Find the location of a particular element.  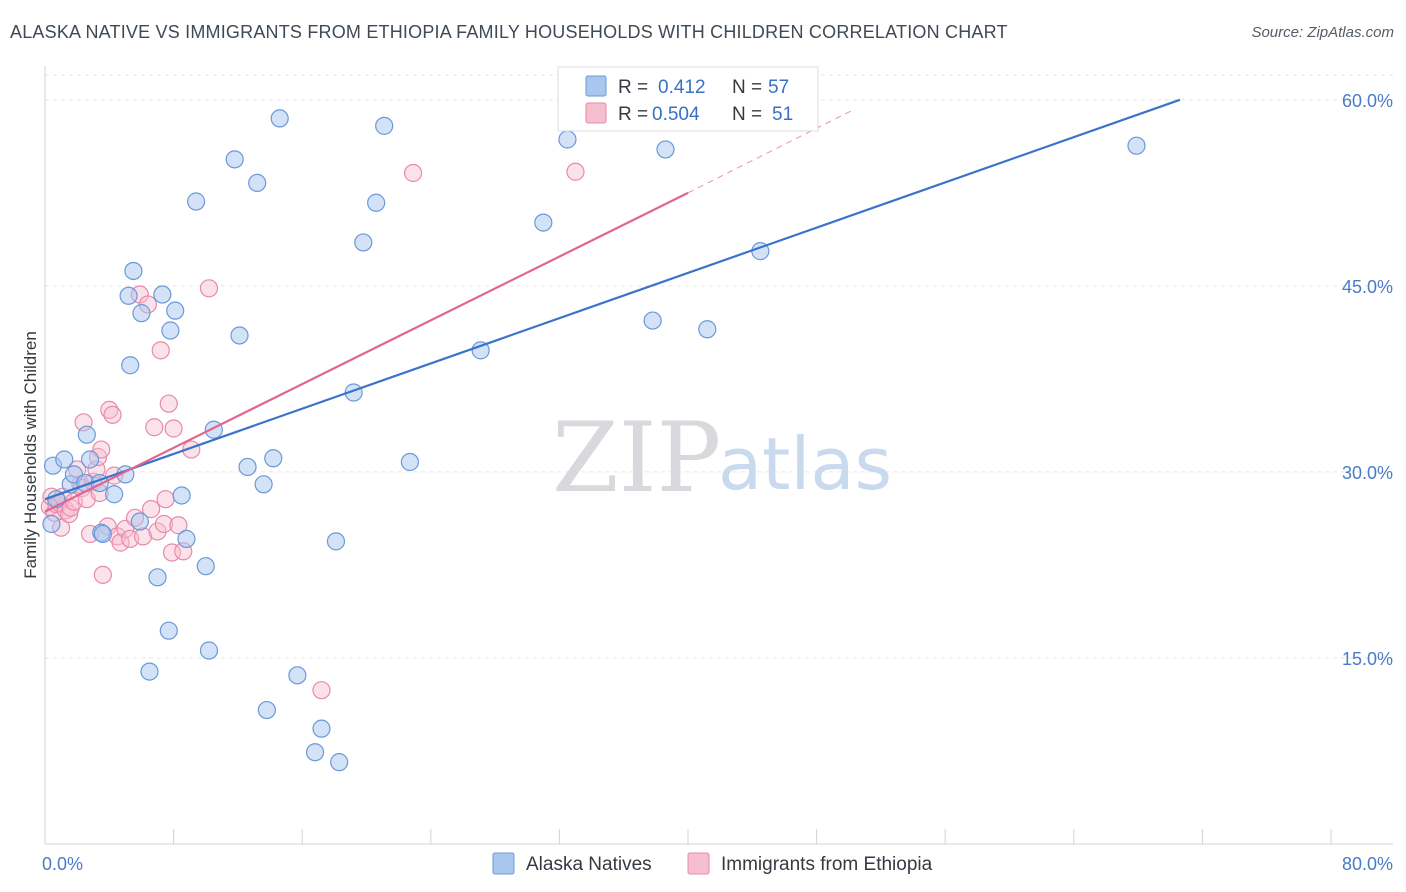

series-legend: Alaska Natives Immigrants from Ethiopia is located at coordinates (712, 863).